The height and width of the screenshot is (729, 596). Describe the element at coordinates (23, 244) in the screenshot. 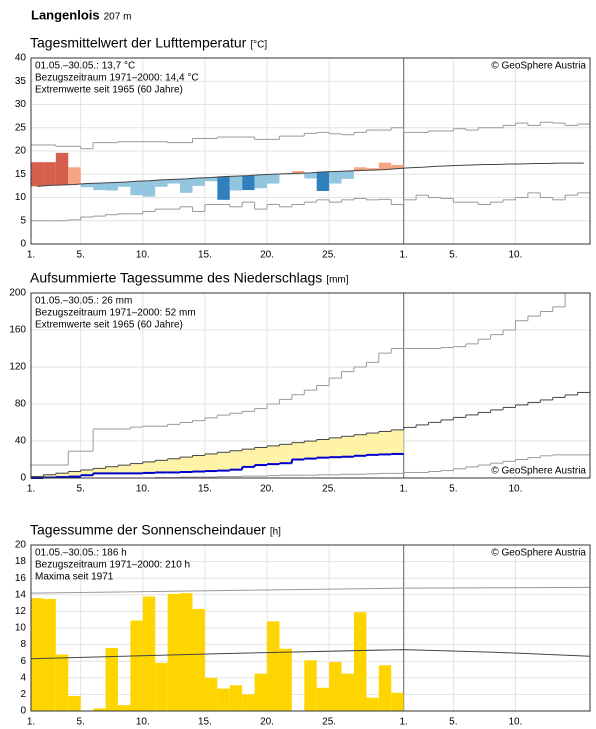

I see `y-tick-label: 0` at that location.